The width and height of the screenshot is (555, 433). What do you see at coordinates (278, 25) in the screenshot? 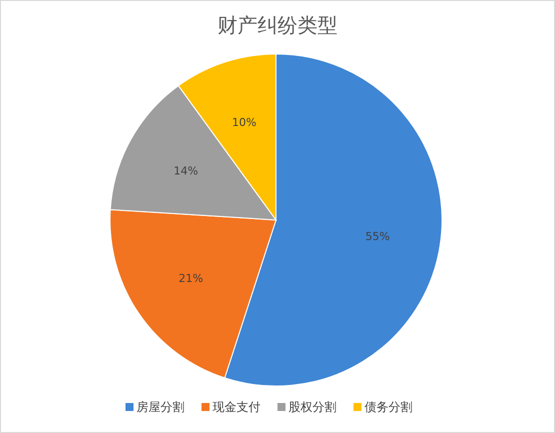
I see `chart-title: 财产纠纷类型` at bounding box center [278, 25].